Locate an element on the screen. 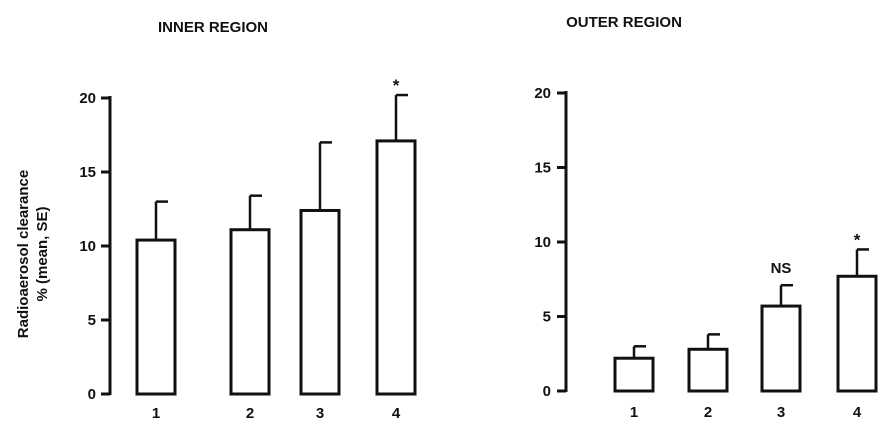  chart-title: OUTER REGION is located at coordinates (624, 22).